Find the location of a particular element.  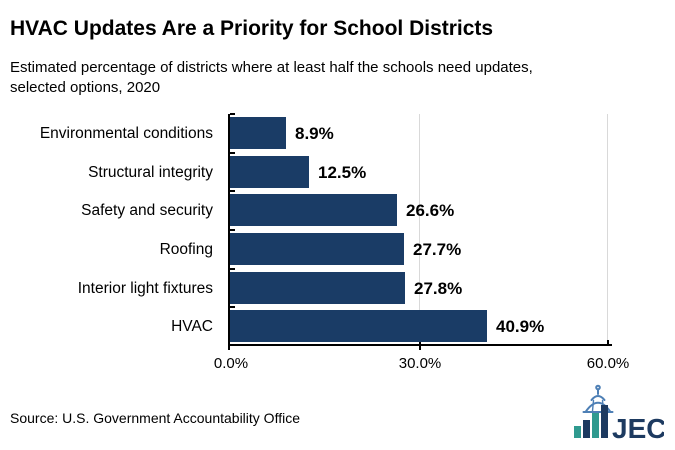

chart-row: Structural integrity 12.5% is located at coordinates (337, 172).